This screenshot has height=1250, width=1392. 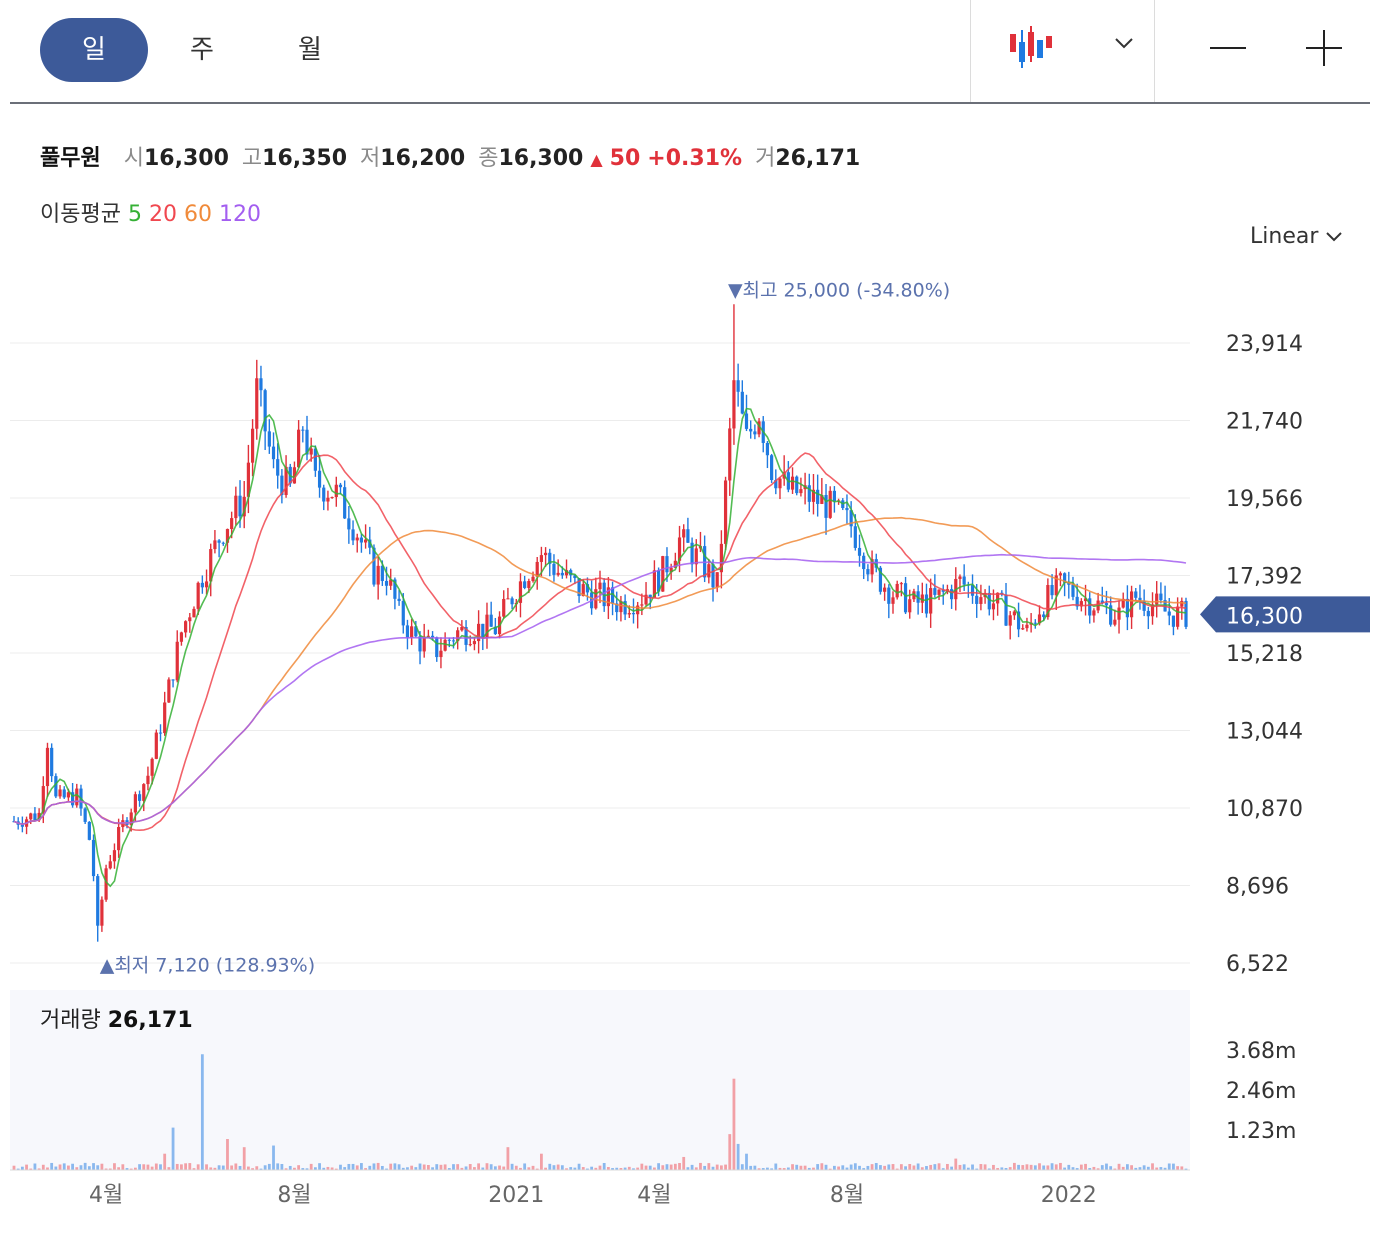 I want to click on y-tick-label: 8,696, so click(x=1257, y=887).